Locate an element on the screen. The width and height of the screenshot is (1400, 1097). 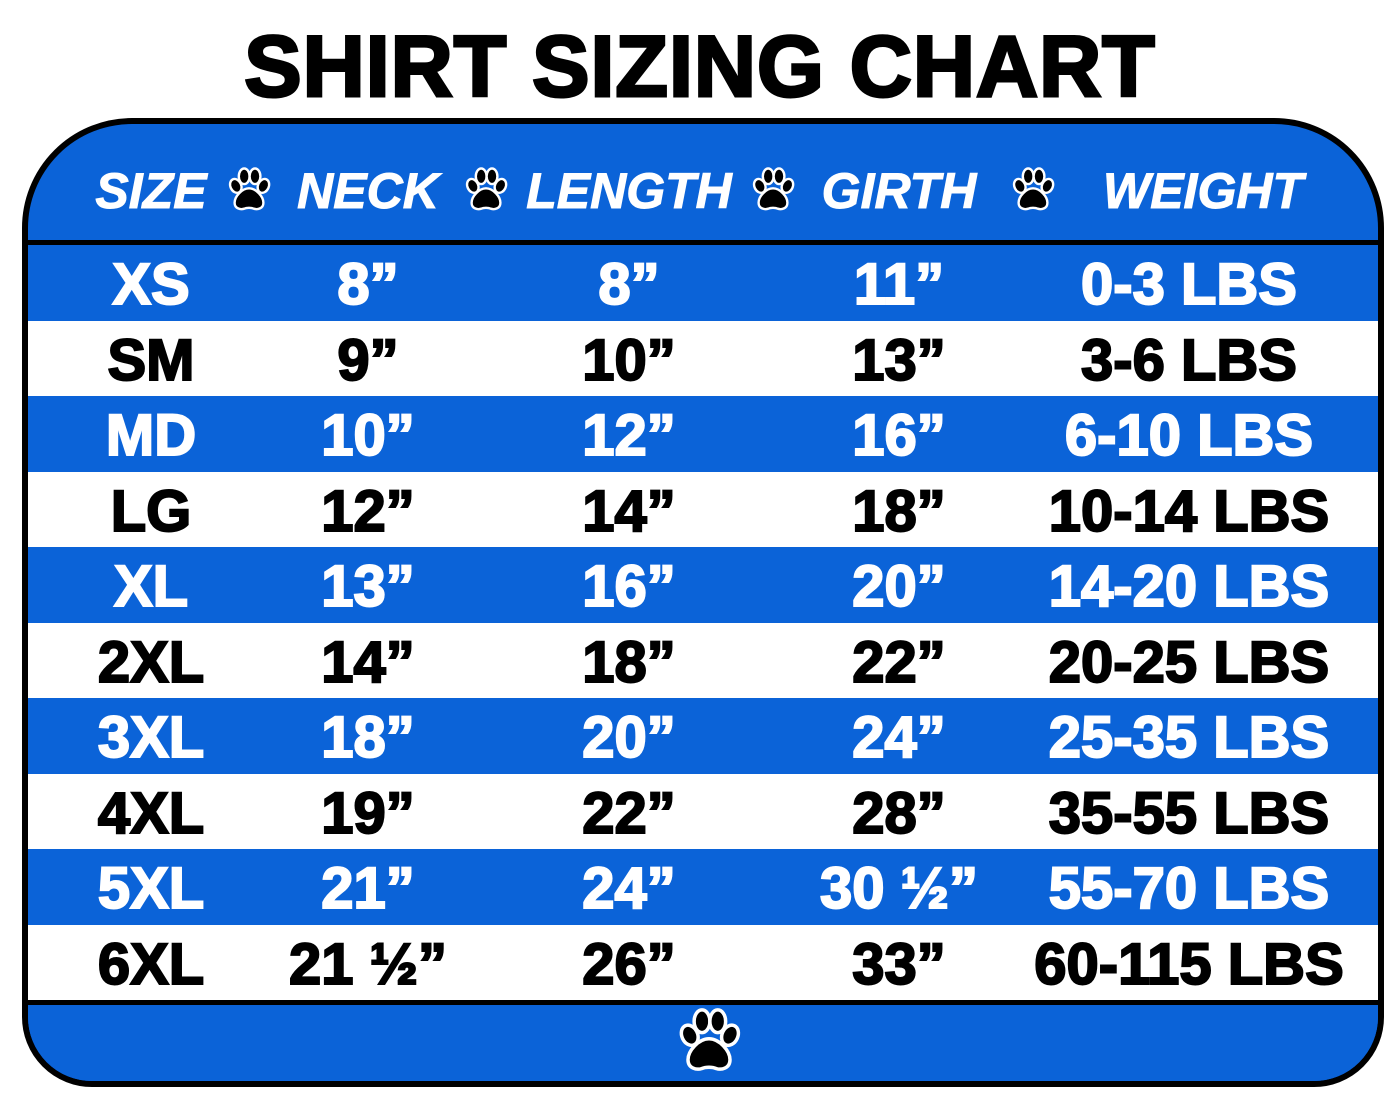
cell-size: 2XL is located at coordinates (151, 662).